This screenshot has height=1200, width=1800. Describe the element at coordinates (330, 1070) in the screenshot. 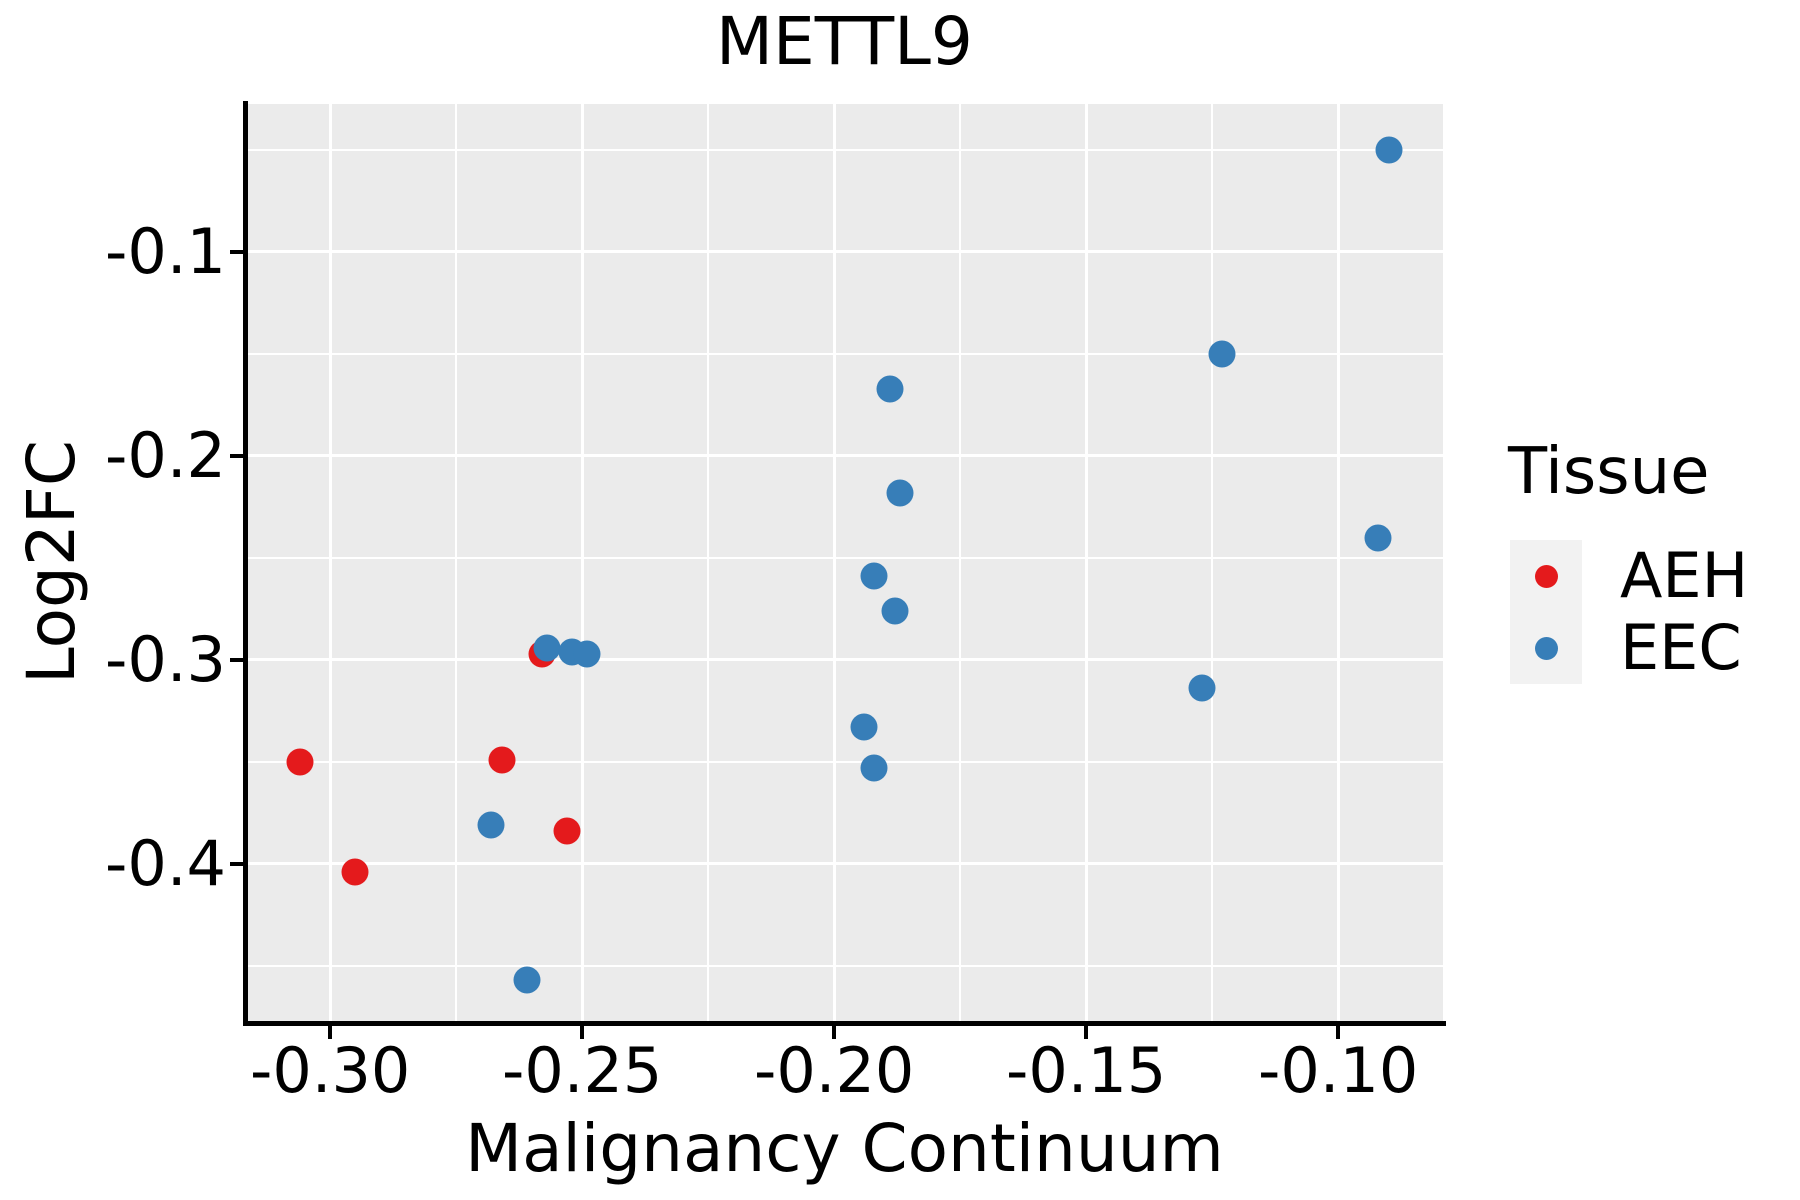

I see `x-tick-label: -0.30` at that location.